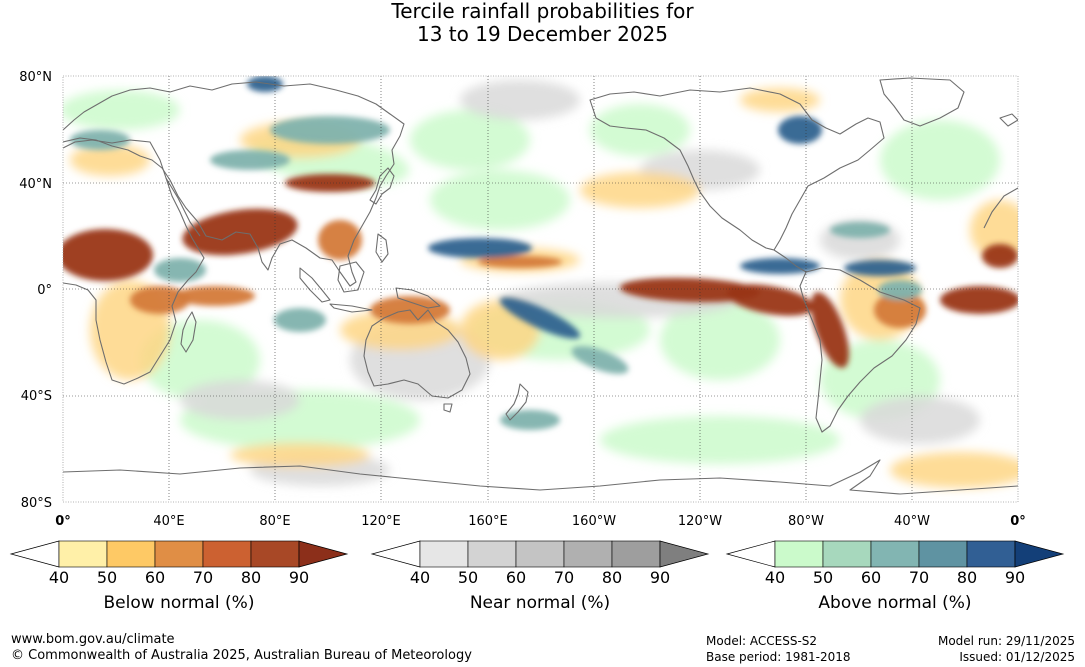 The width and height of the screenshot is (1085, 667). I want to click on coastline-greenland, so click(922, 102).